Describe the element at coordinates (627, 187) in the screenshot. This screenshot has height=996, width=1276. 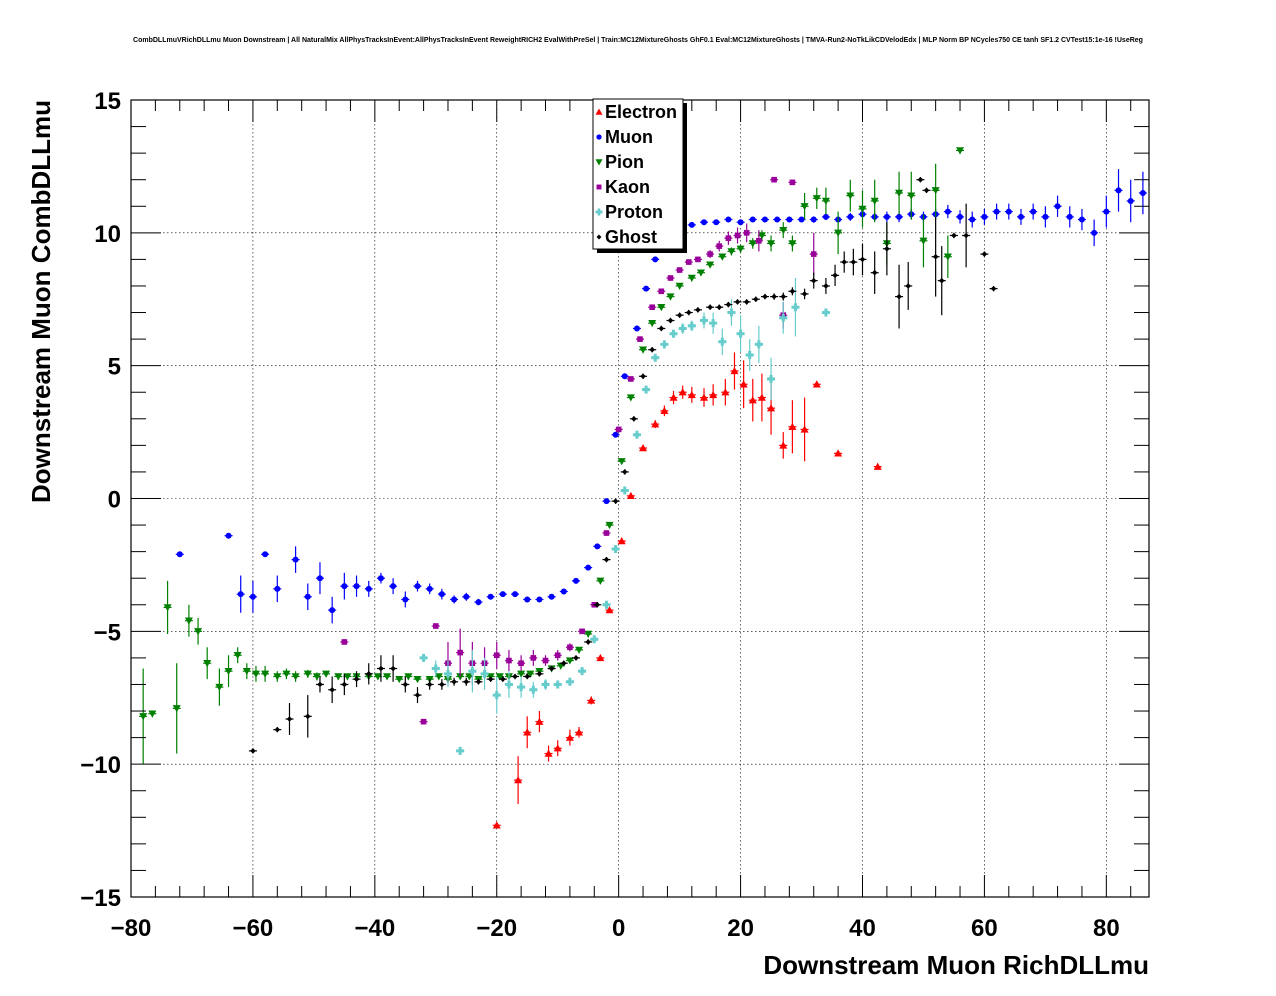
I see `legend-label-kaon: Kaon` at that location.